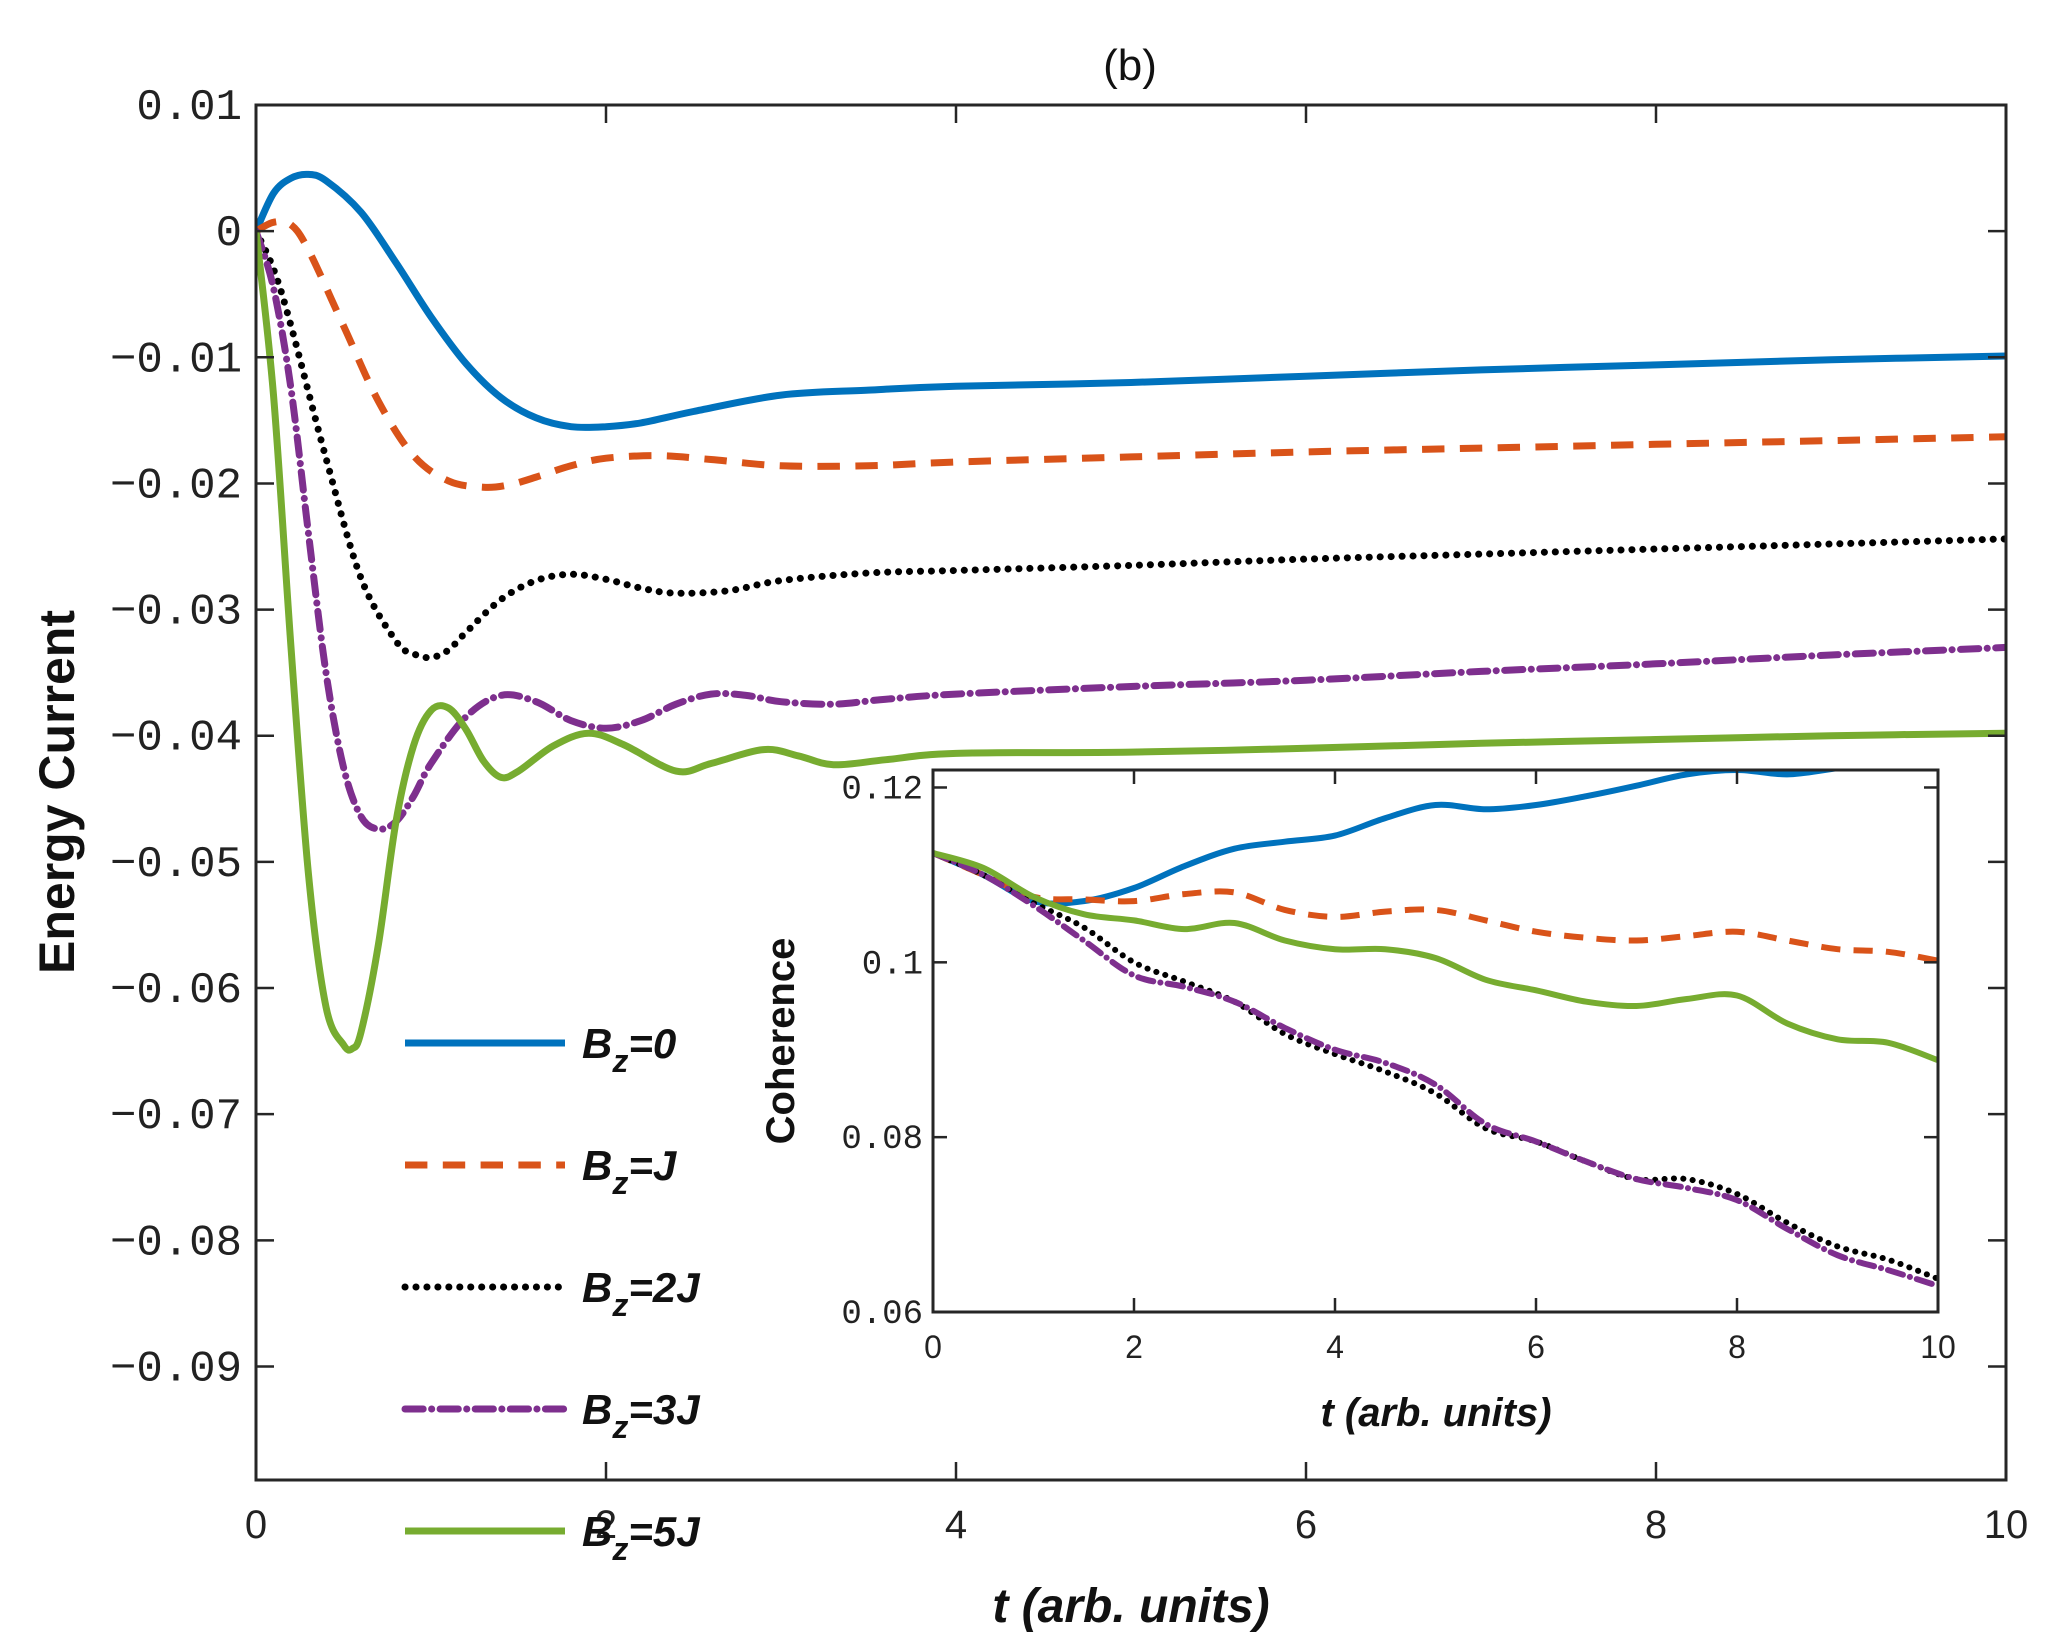 This screenshot has height=1642, width=2058. Describe the element at coordinates (567, 1200) in the screenshot. I see `legend-box` at that location.